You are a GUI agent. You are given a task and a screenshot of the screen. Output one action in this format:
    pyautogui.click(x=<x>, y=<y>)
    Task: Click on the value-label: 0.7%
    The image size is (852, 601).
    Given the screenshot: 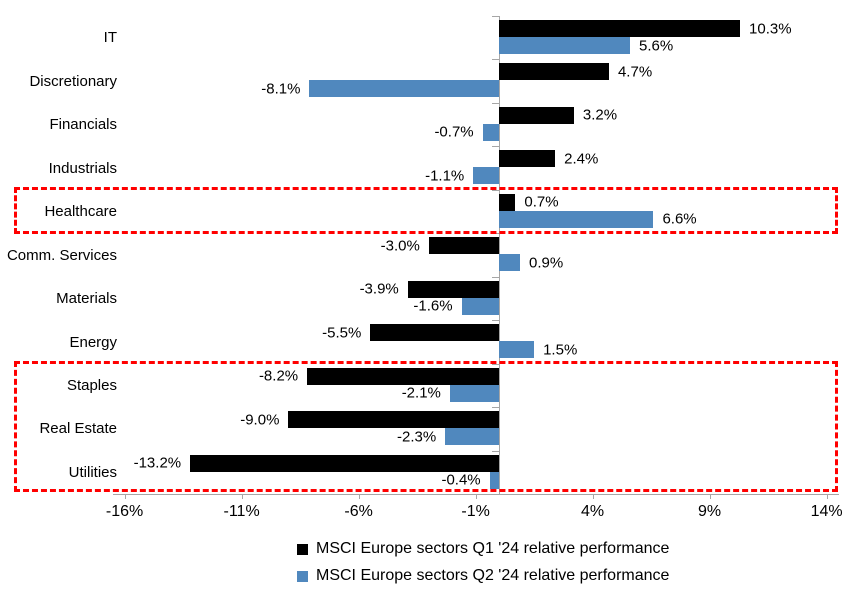 What is the action you would take?
    pyautogui.click(x=541, y=202)
    